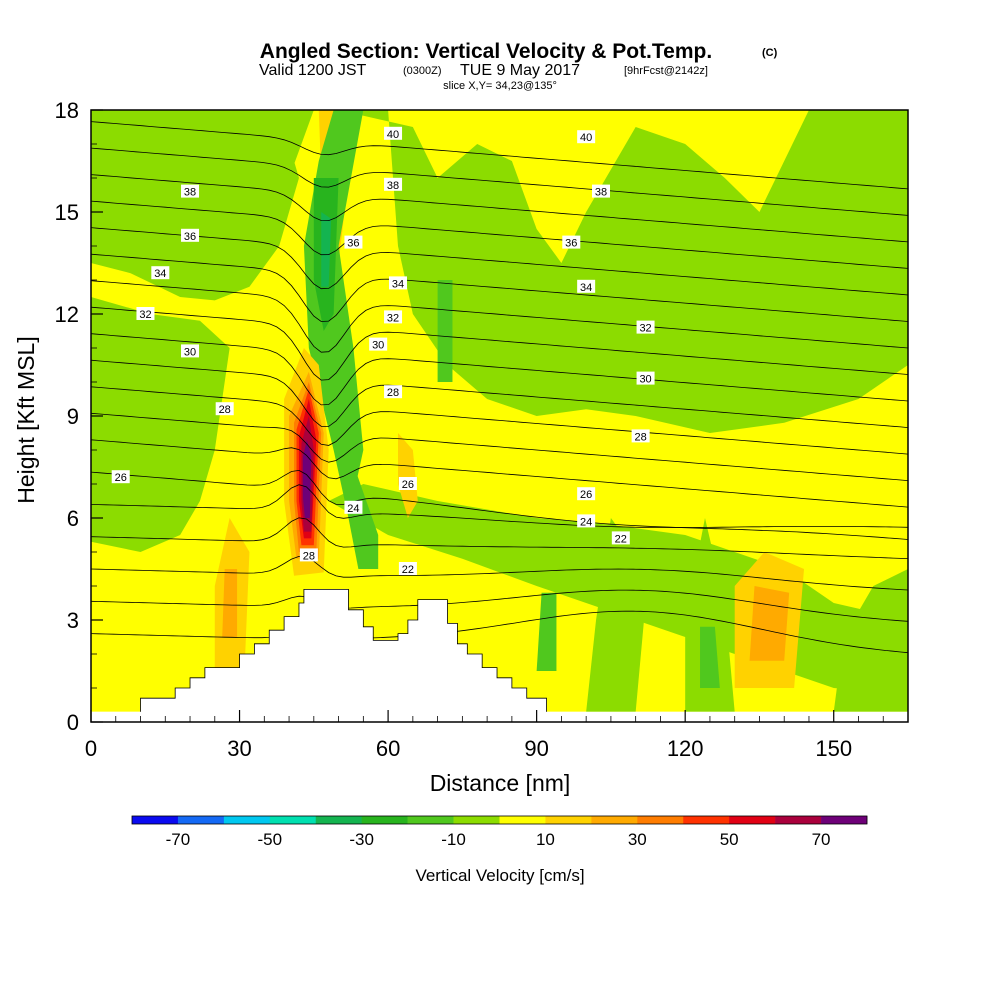  I want to click on x-tick-label: 150, so click(833, 748).